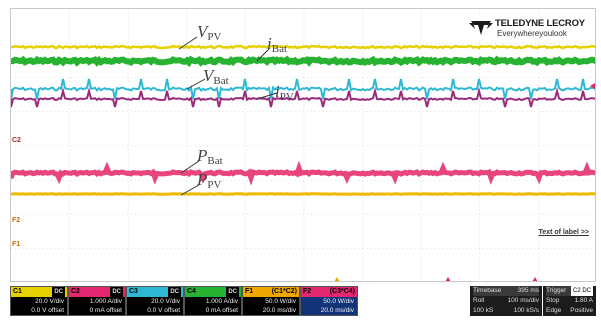 The width and height of the screenshot is (601, 320). I want to click on logo-tagline: Everywhereyoulook, so click(532, 33).